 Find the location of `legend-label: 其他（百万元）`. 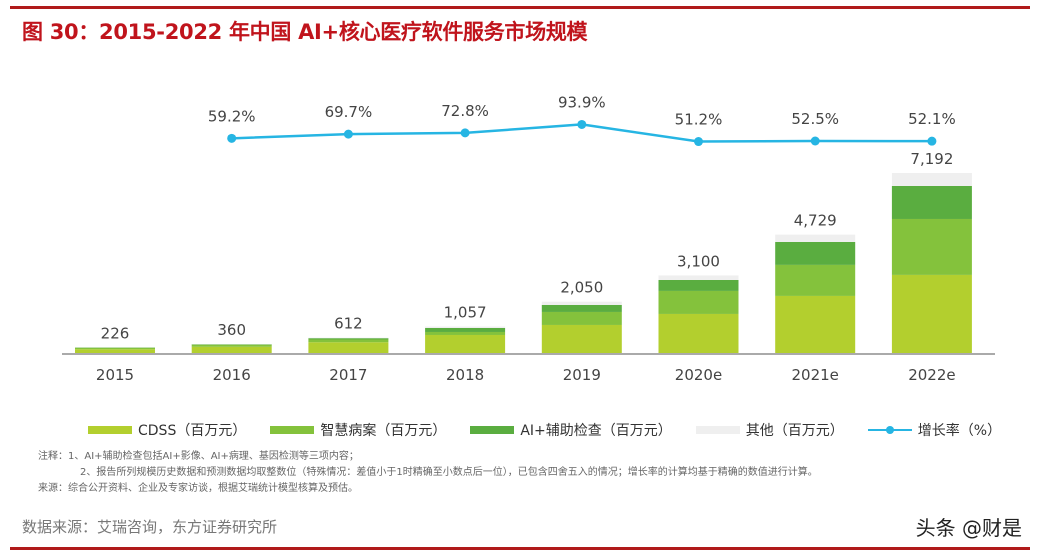

legend-label: 其他（百万元） is located at coordinates (794, 431).